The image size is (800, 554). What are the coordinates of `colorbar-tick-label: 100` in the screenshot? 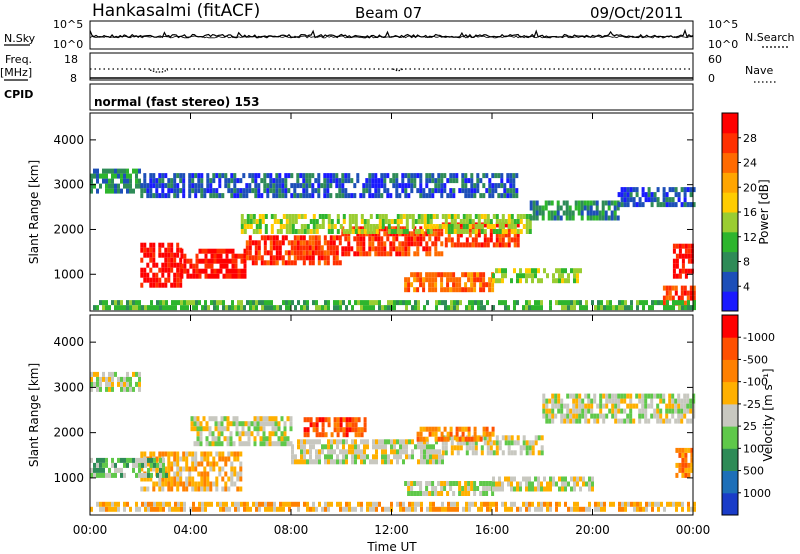 It's located at (753, 448).